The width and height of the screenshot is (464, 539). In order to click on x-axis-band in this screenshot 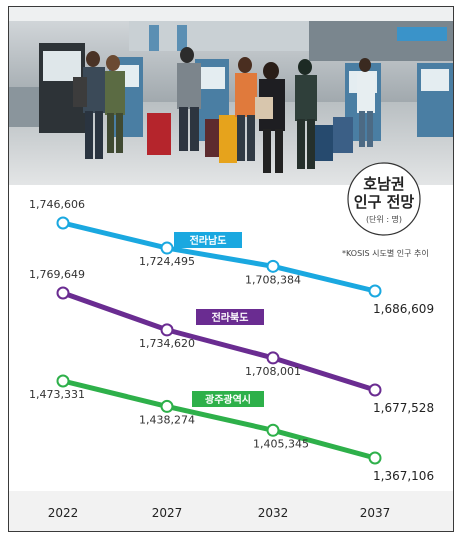, I will do `click(231, 511)`.